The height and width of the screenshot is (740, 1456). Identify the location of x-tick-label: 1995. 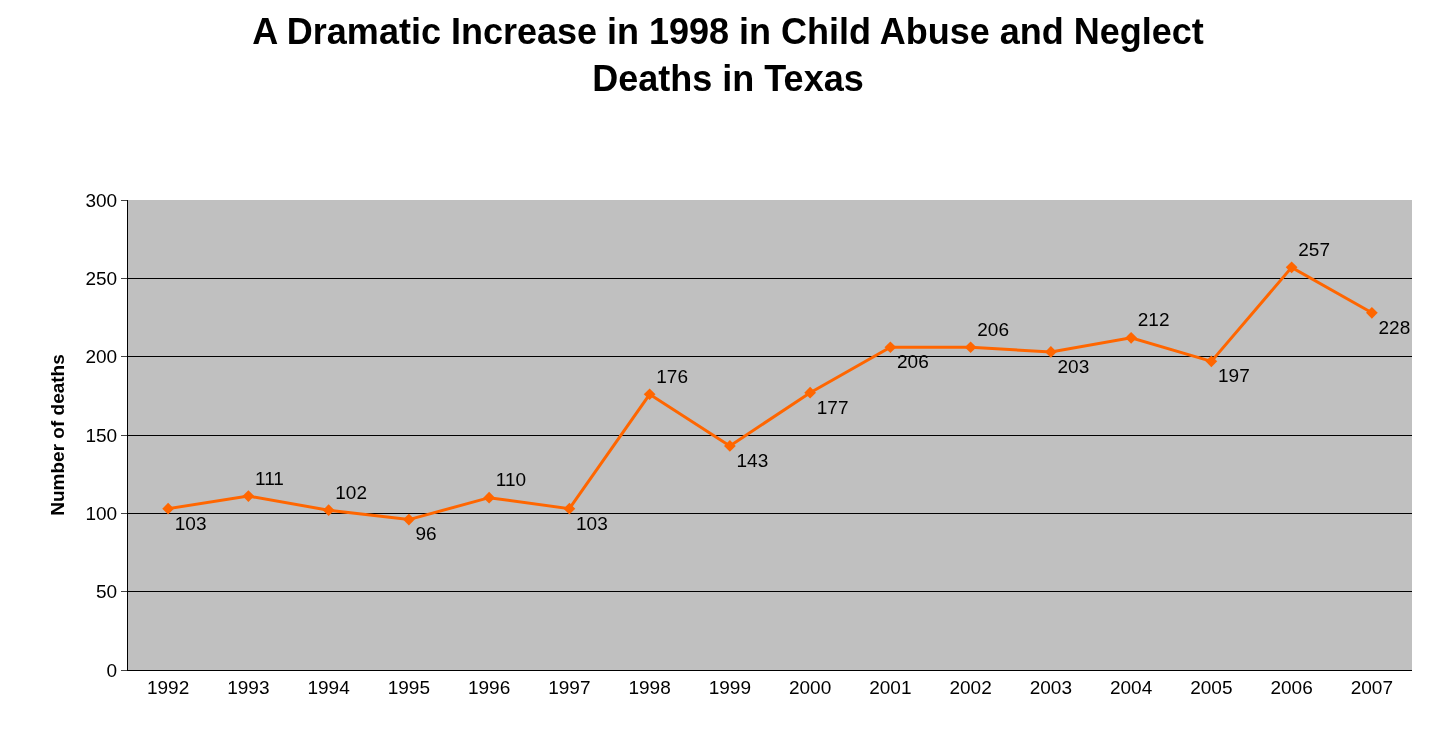
(409, 687).